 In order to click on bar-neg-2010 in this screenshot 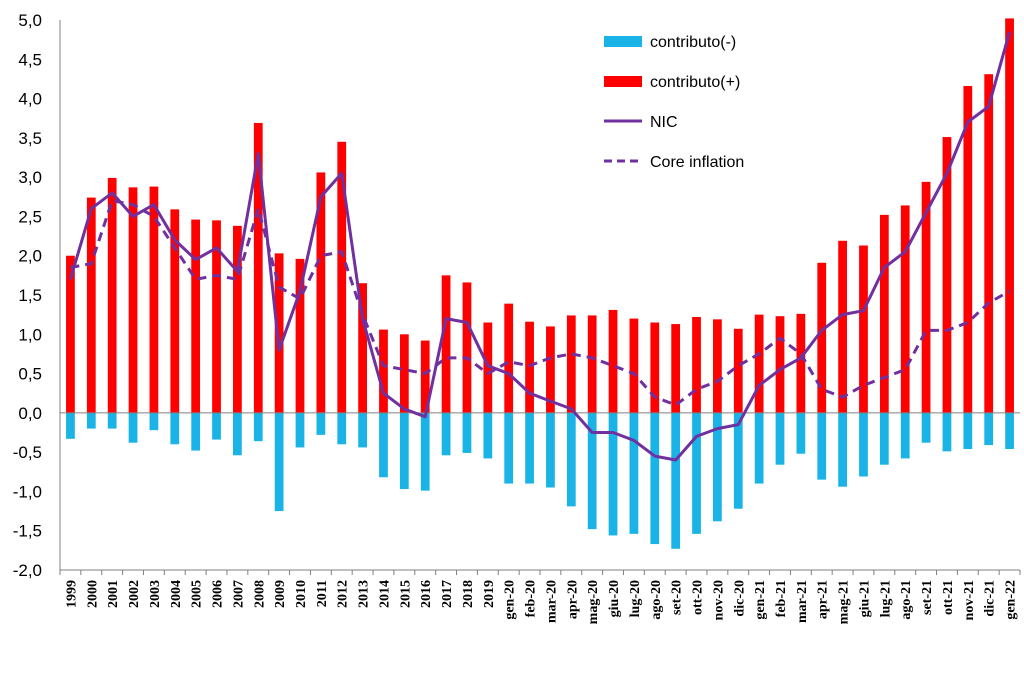, I will do `click(300, 430)`.